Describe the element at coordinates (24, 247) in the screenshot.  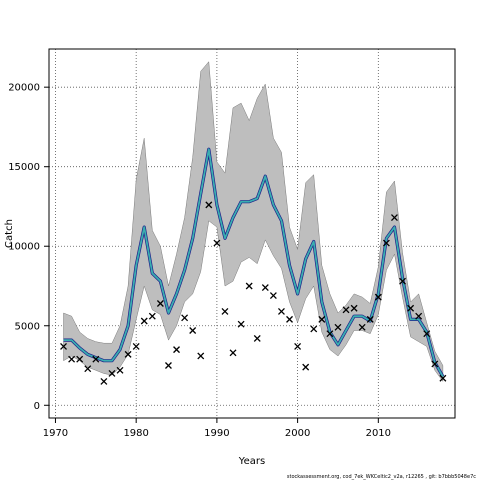
I see `y-tick-label: 10000` at that location.